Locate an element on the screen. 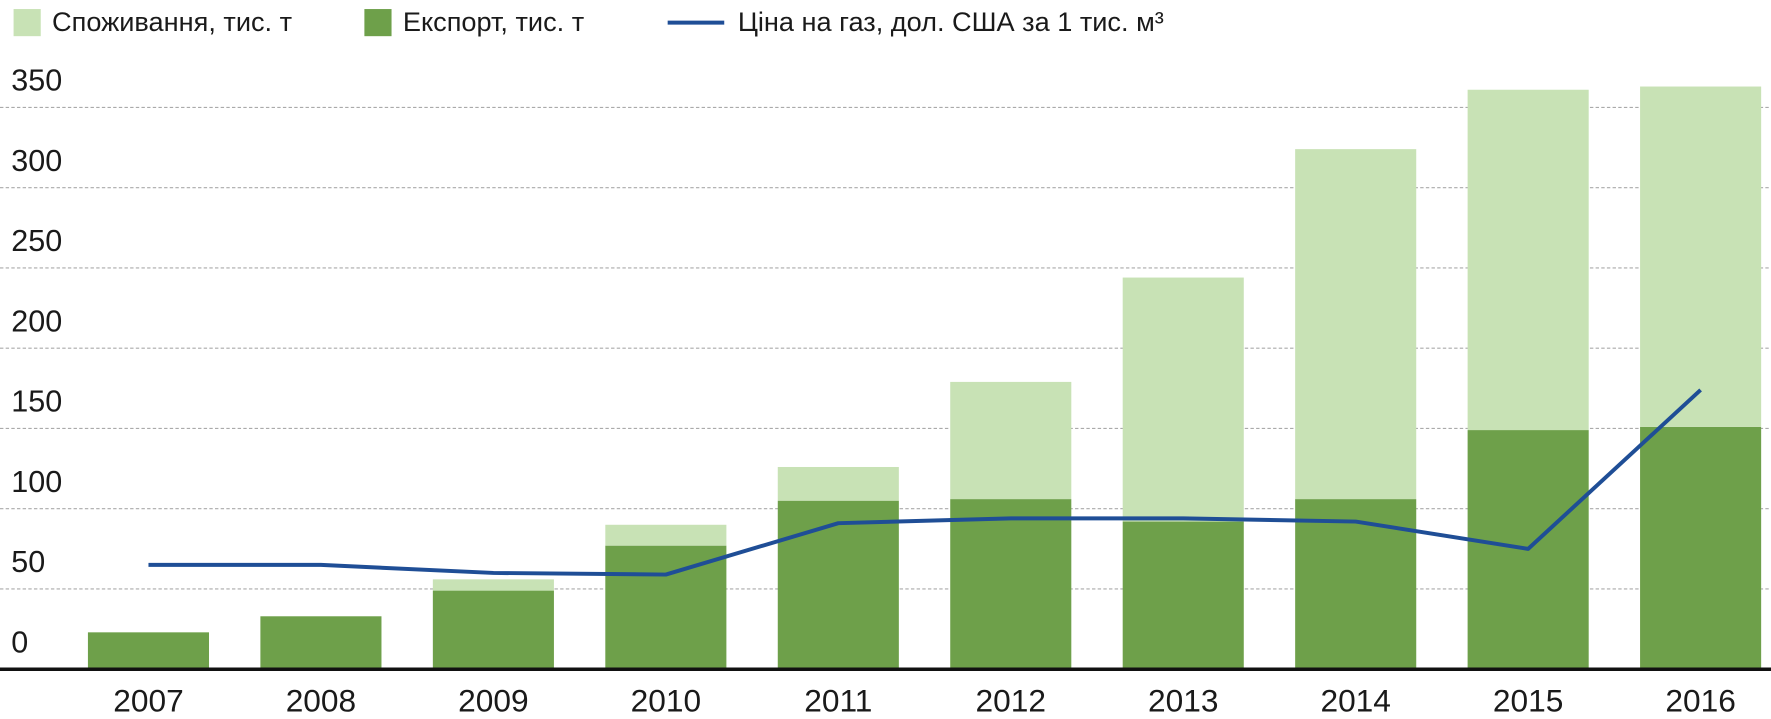  y-tick-label: 200 is located at coordinates (36, 321).